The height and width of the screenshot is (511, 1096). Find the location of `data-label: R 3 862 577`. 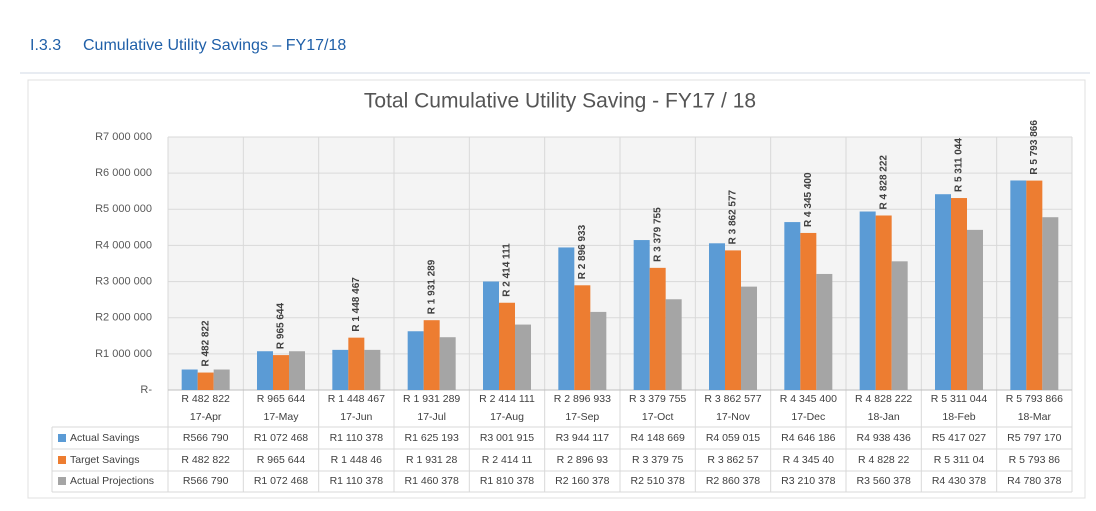

data-label: R 3 862 577 is located at coordinates (733, 216).